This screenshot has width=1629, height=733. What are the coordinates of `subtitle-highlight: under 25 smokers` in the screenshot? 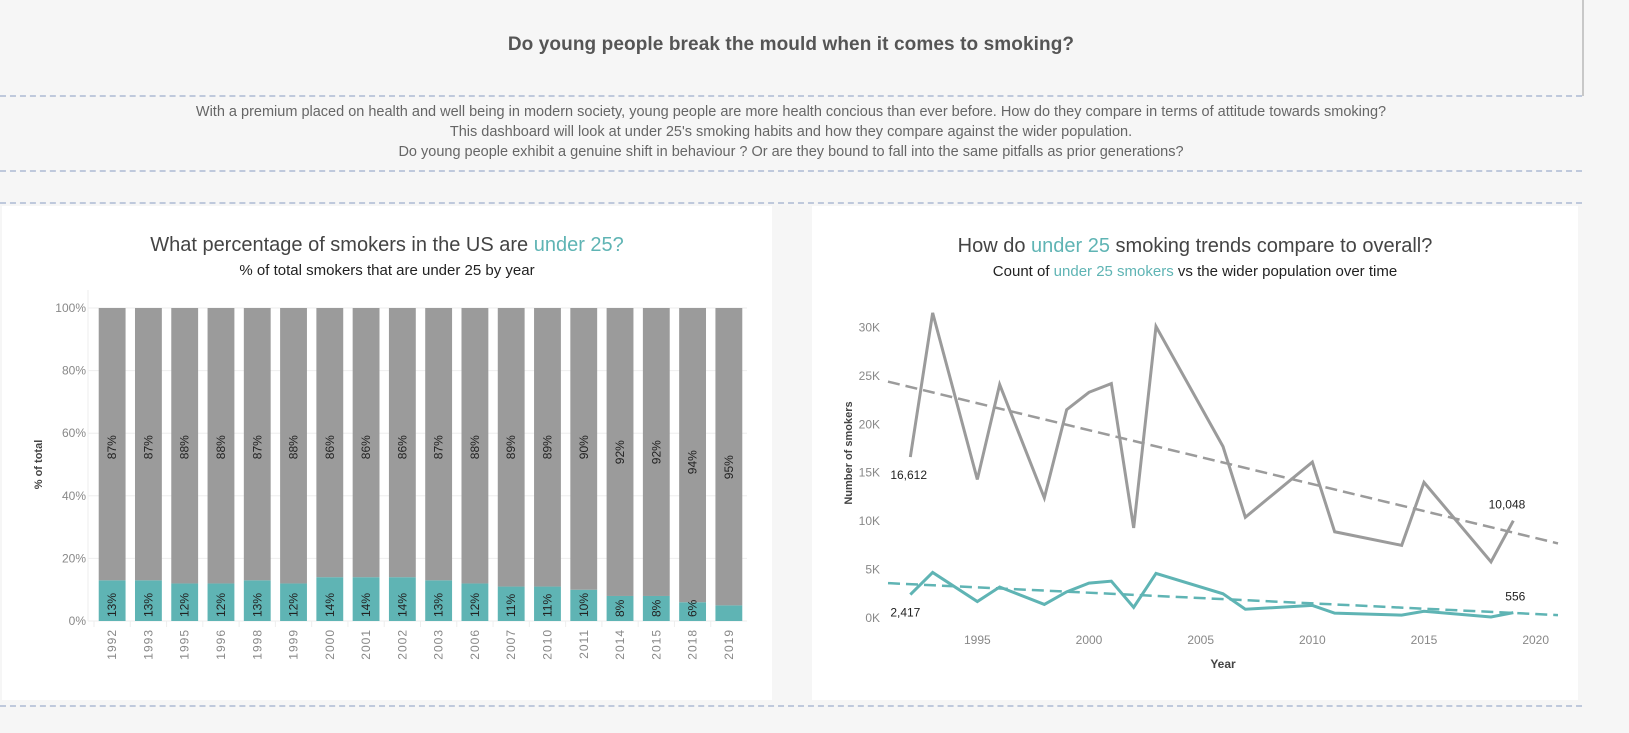 It's located at (1113, 271).